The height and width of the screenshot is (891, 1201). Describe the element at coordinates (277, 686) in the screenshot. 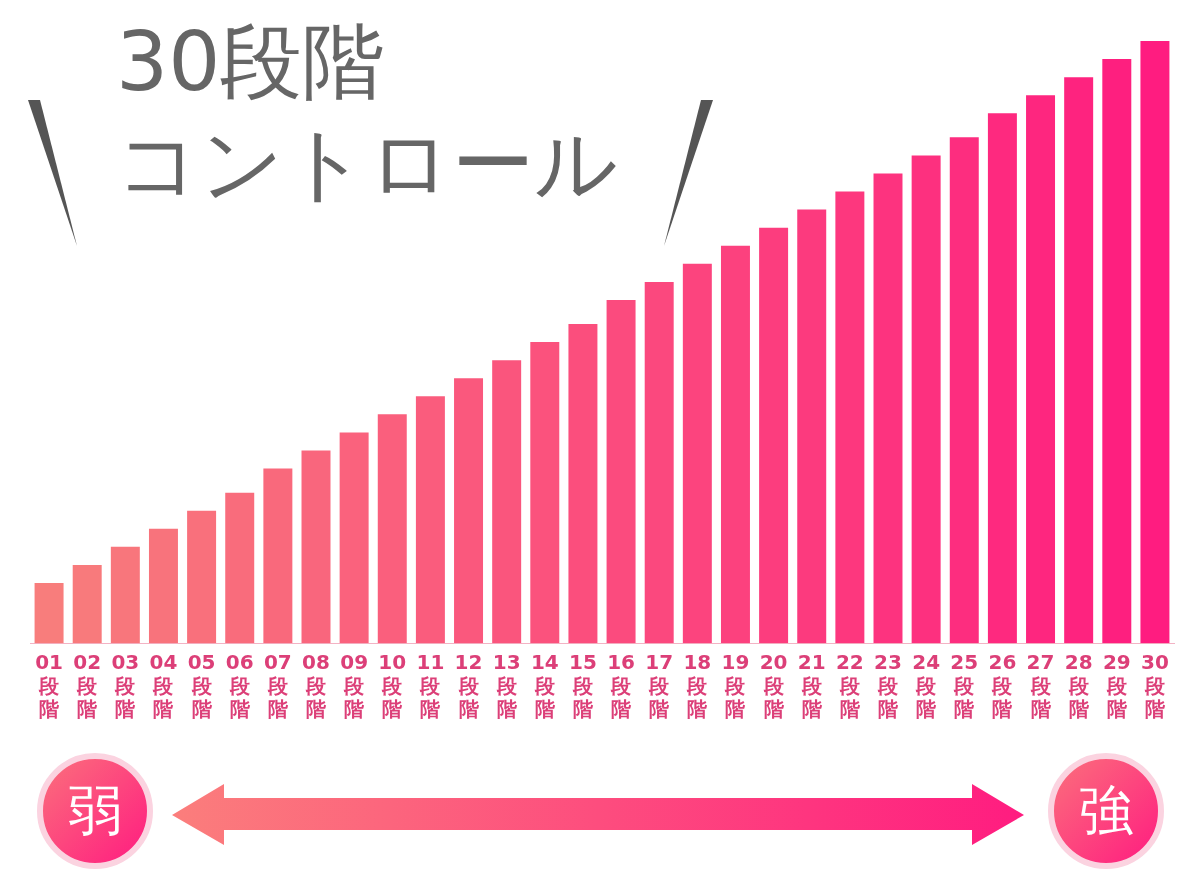

I see `x-tick-label: 07段階` at that location.